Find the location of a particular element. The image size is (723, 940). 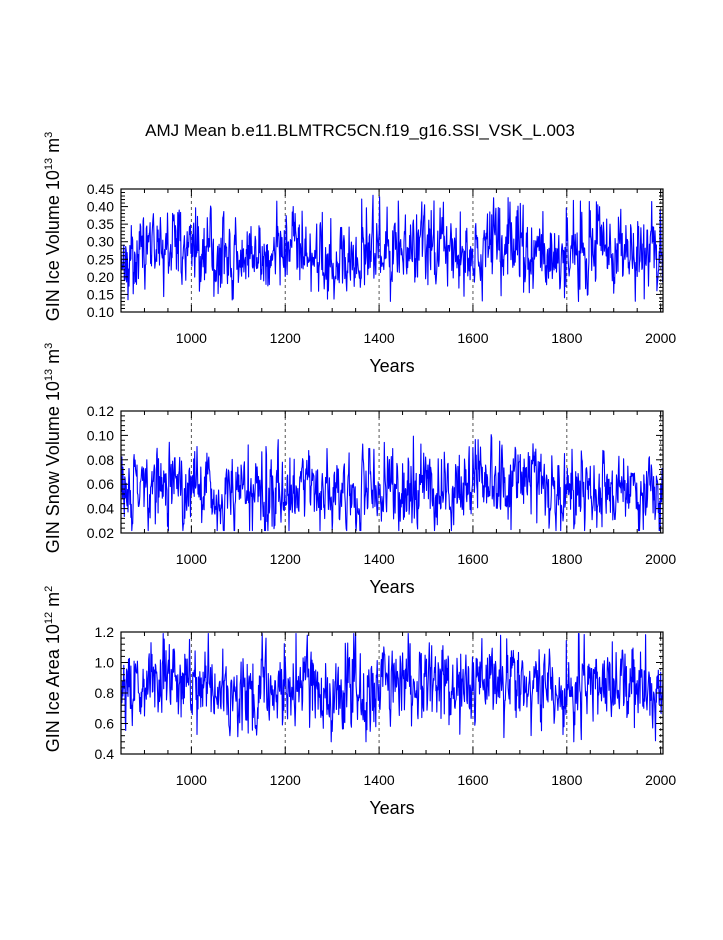

y-tick-label: 0.6 is located at coordinates (105, 724).